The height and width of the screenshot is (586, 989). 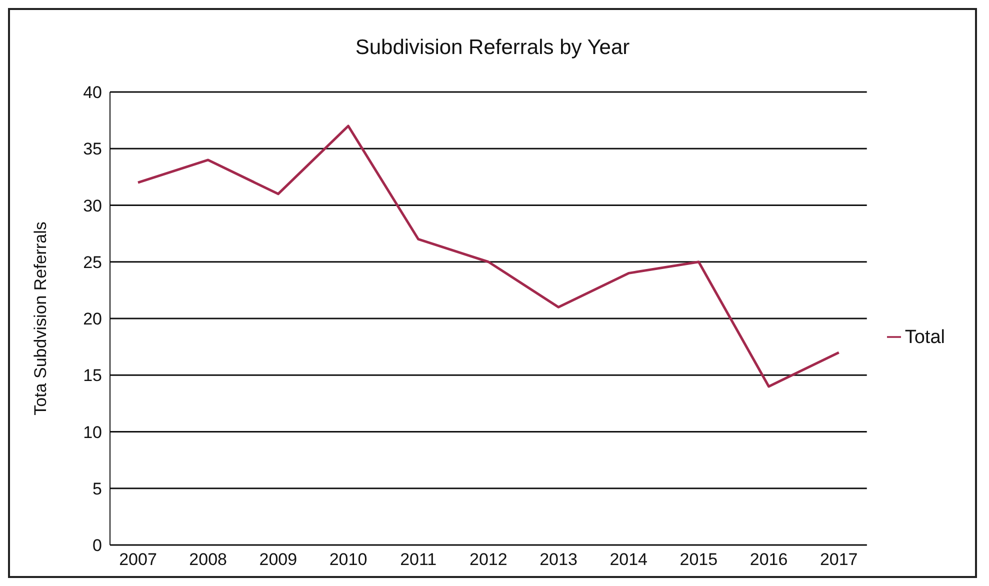 I want to click on x-tick-label: 2009, so click(x=278, y=560).